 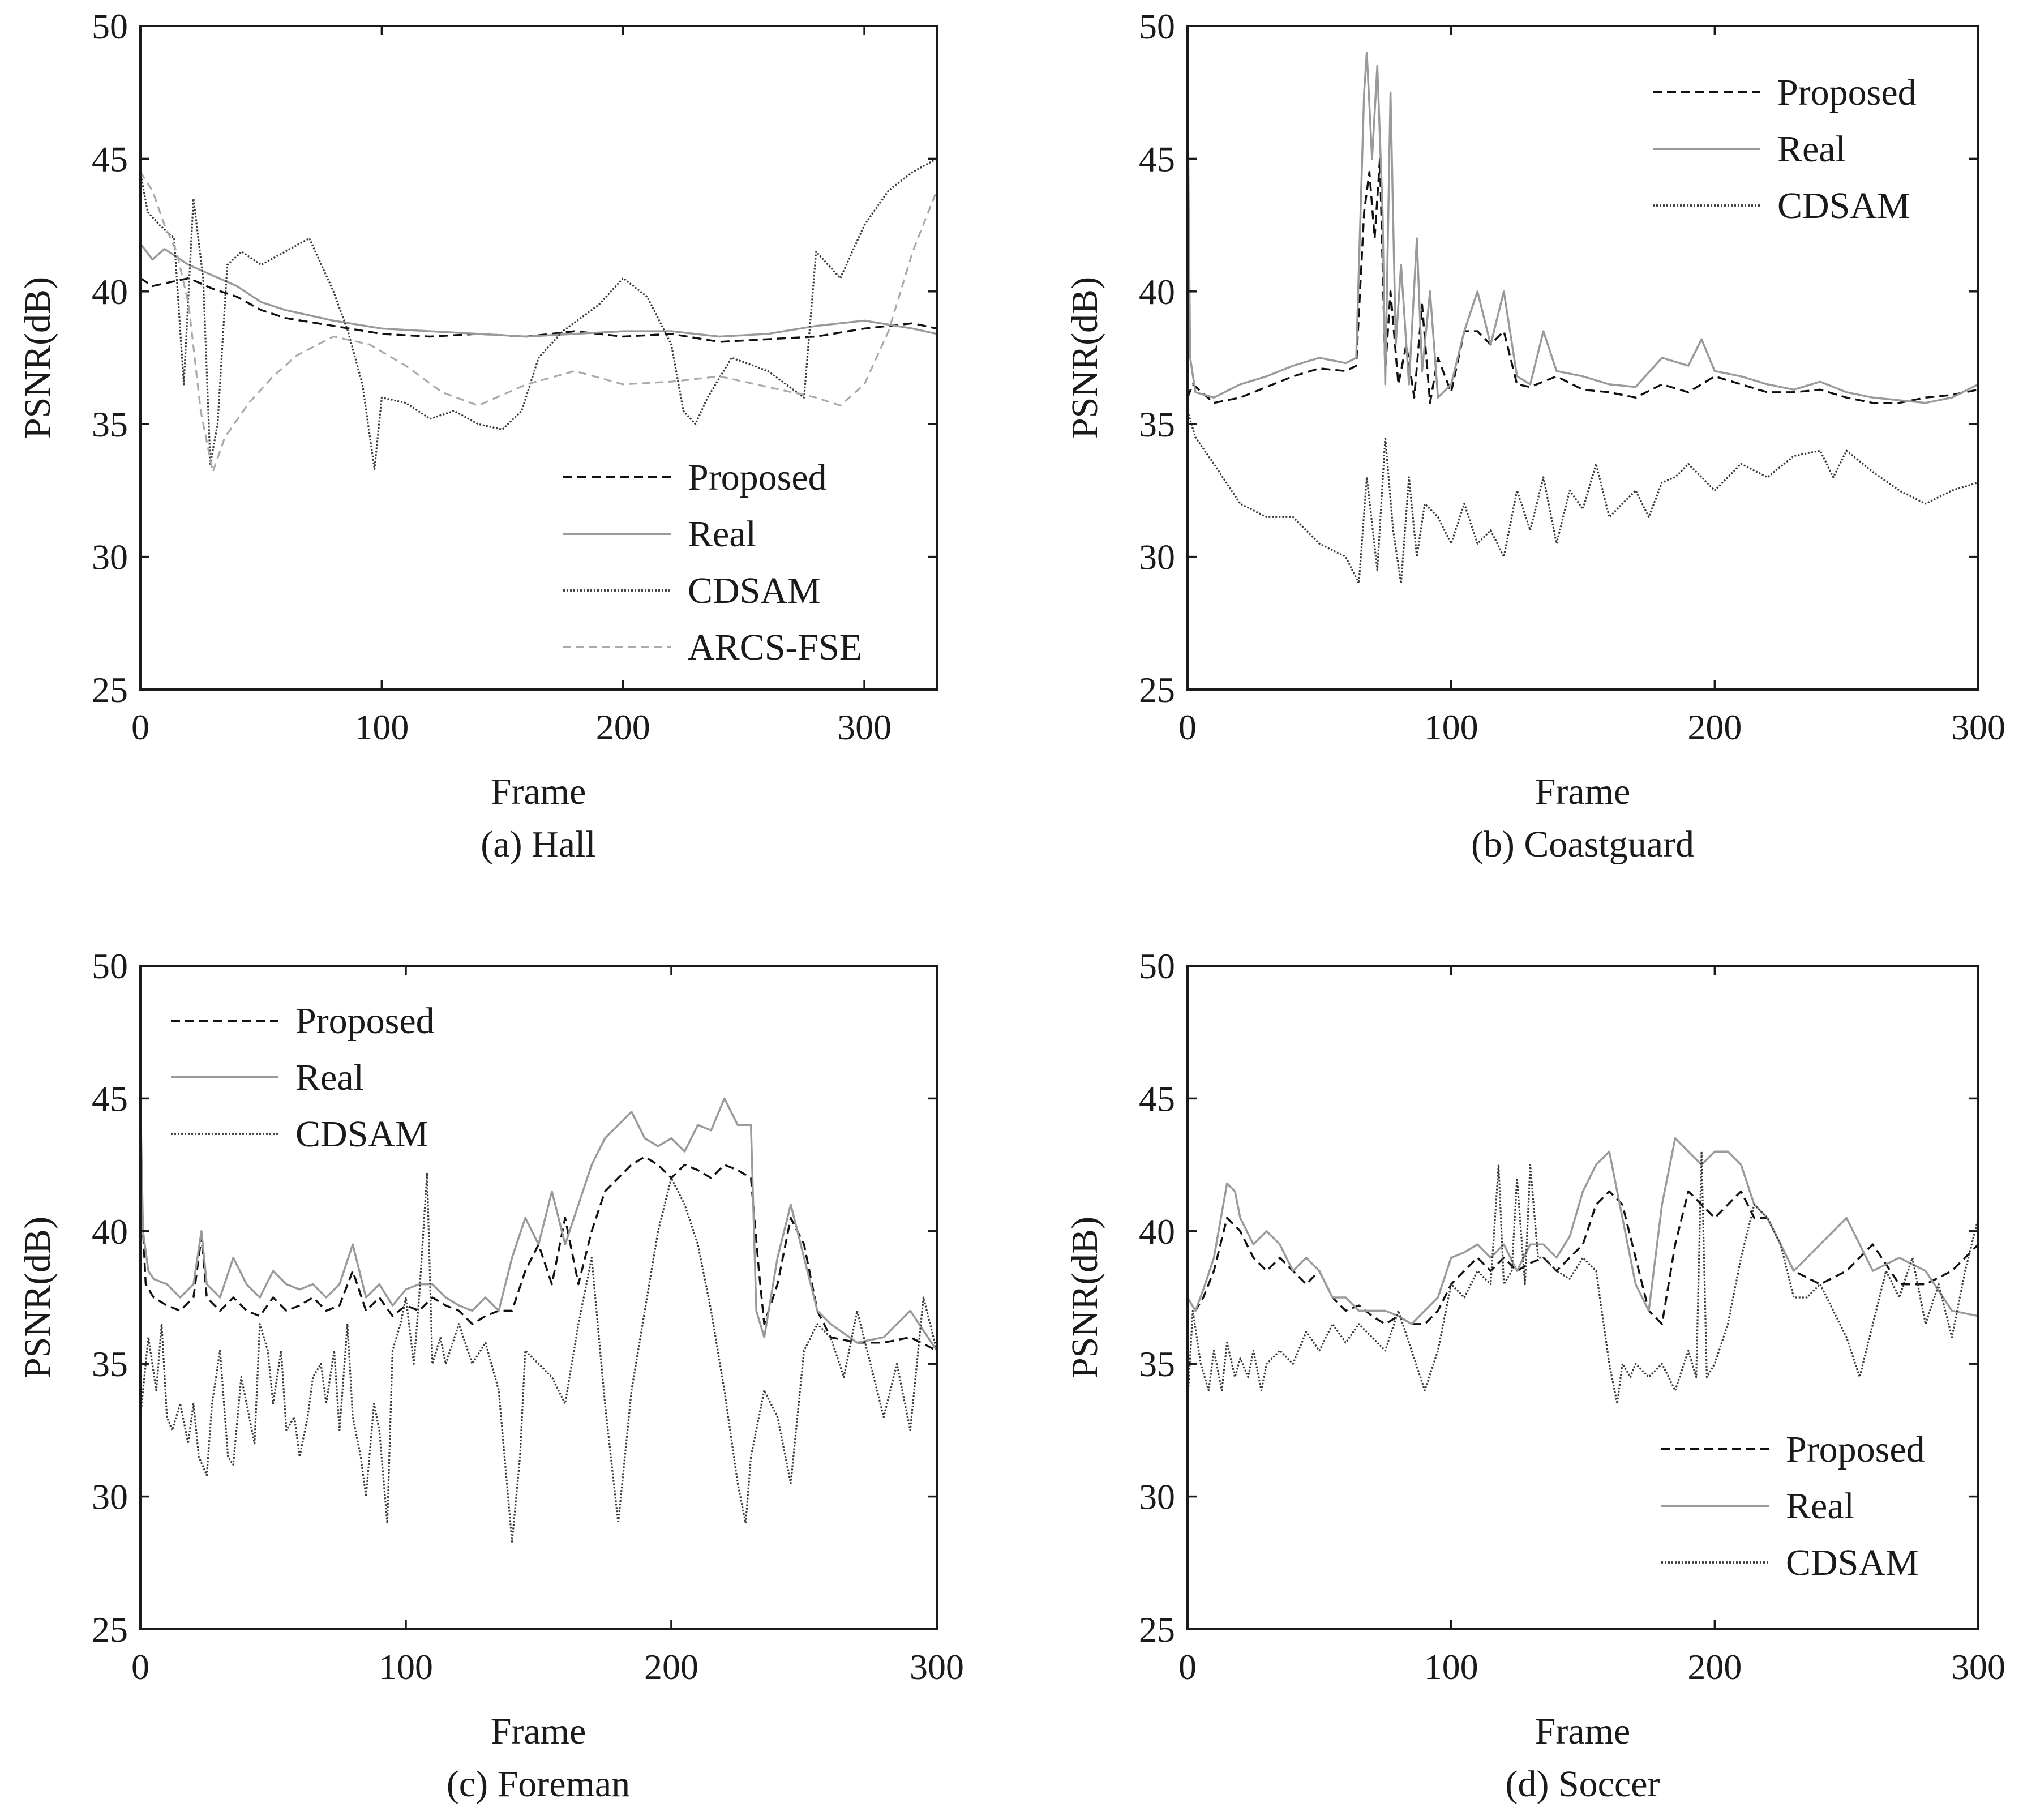 What do you see at coordinates (1583, 497) in the screenshot?
I see `series-line-cdsam-coastguard` at bounding box center [1583, 497].